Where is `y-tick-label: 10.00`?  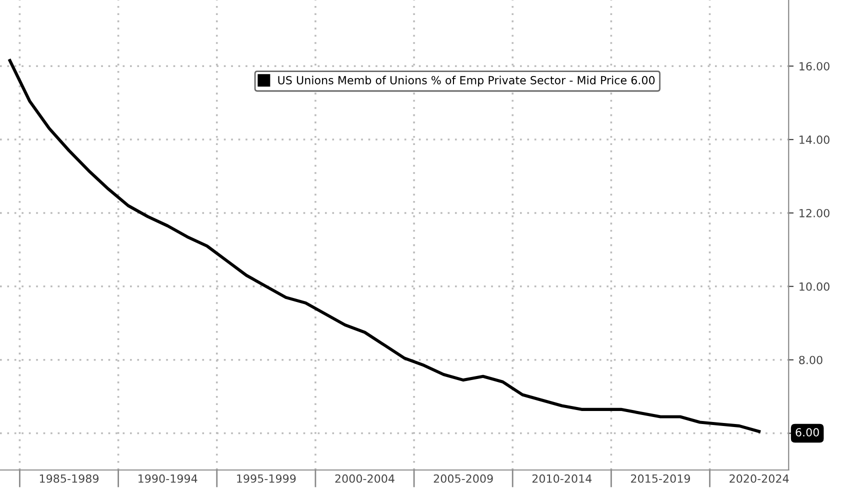
y-tick-label: 10.00 is located at coordinates (815, 286).